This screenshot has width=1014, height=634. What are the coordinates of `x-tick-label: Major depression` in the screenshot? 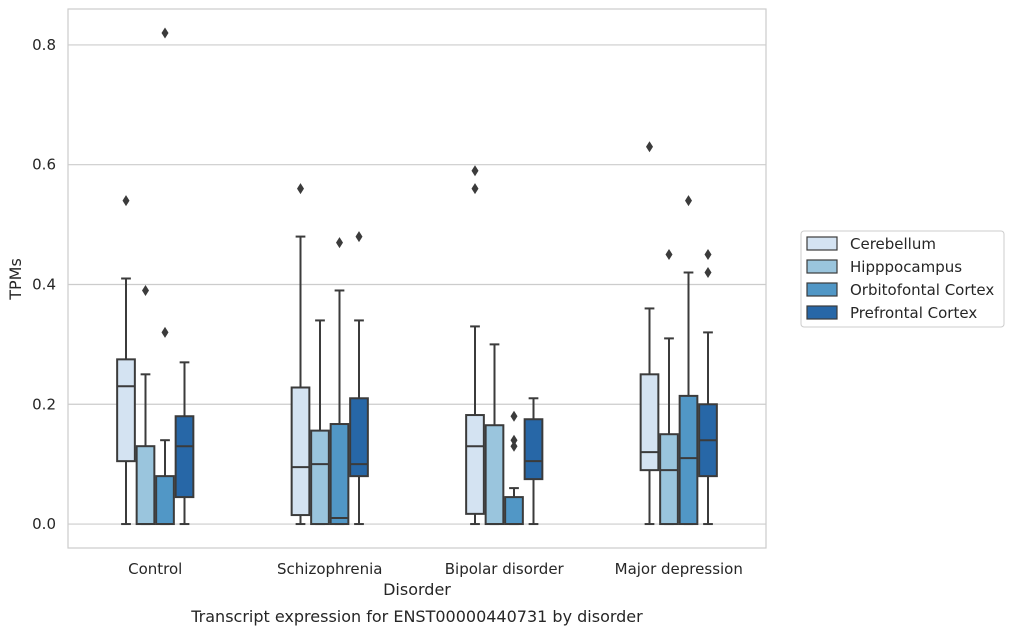 It's located at (679, 569).